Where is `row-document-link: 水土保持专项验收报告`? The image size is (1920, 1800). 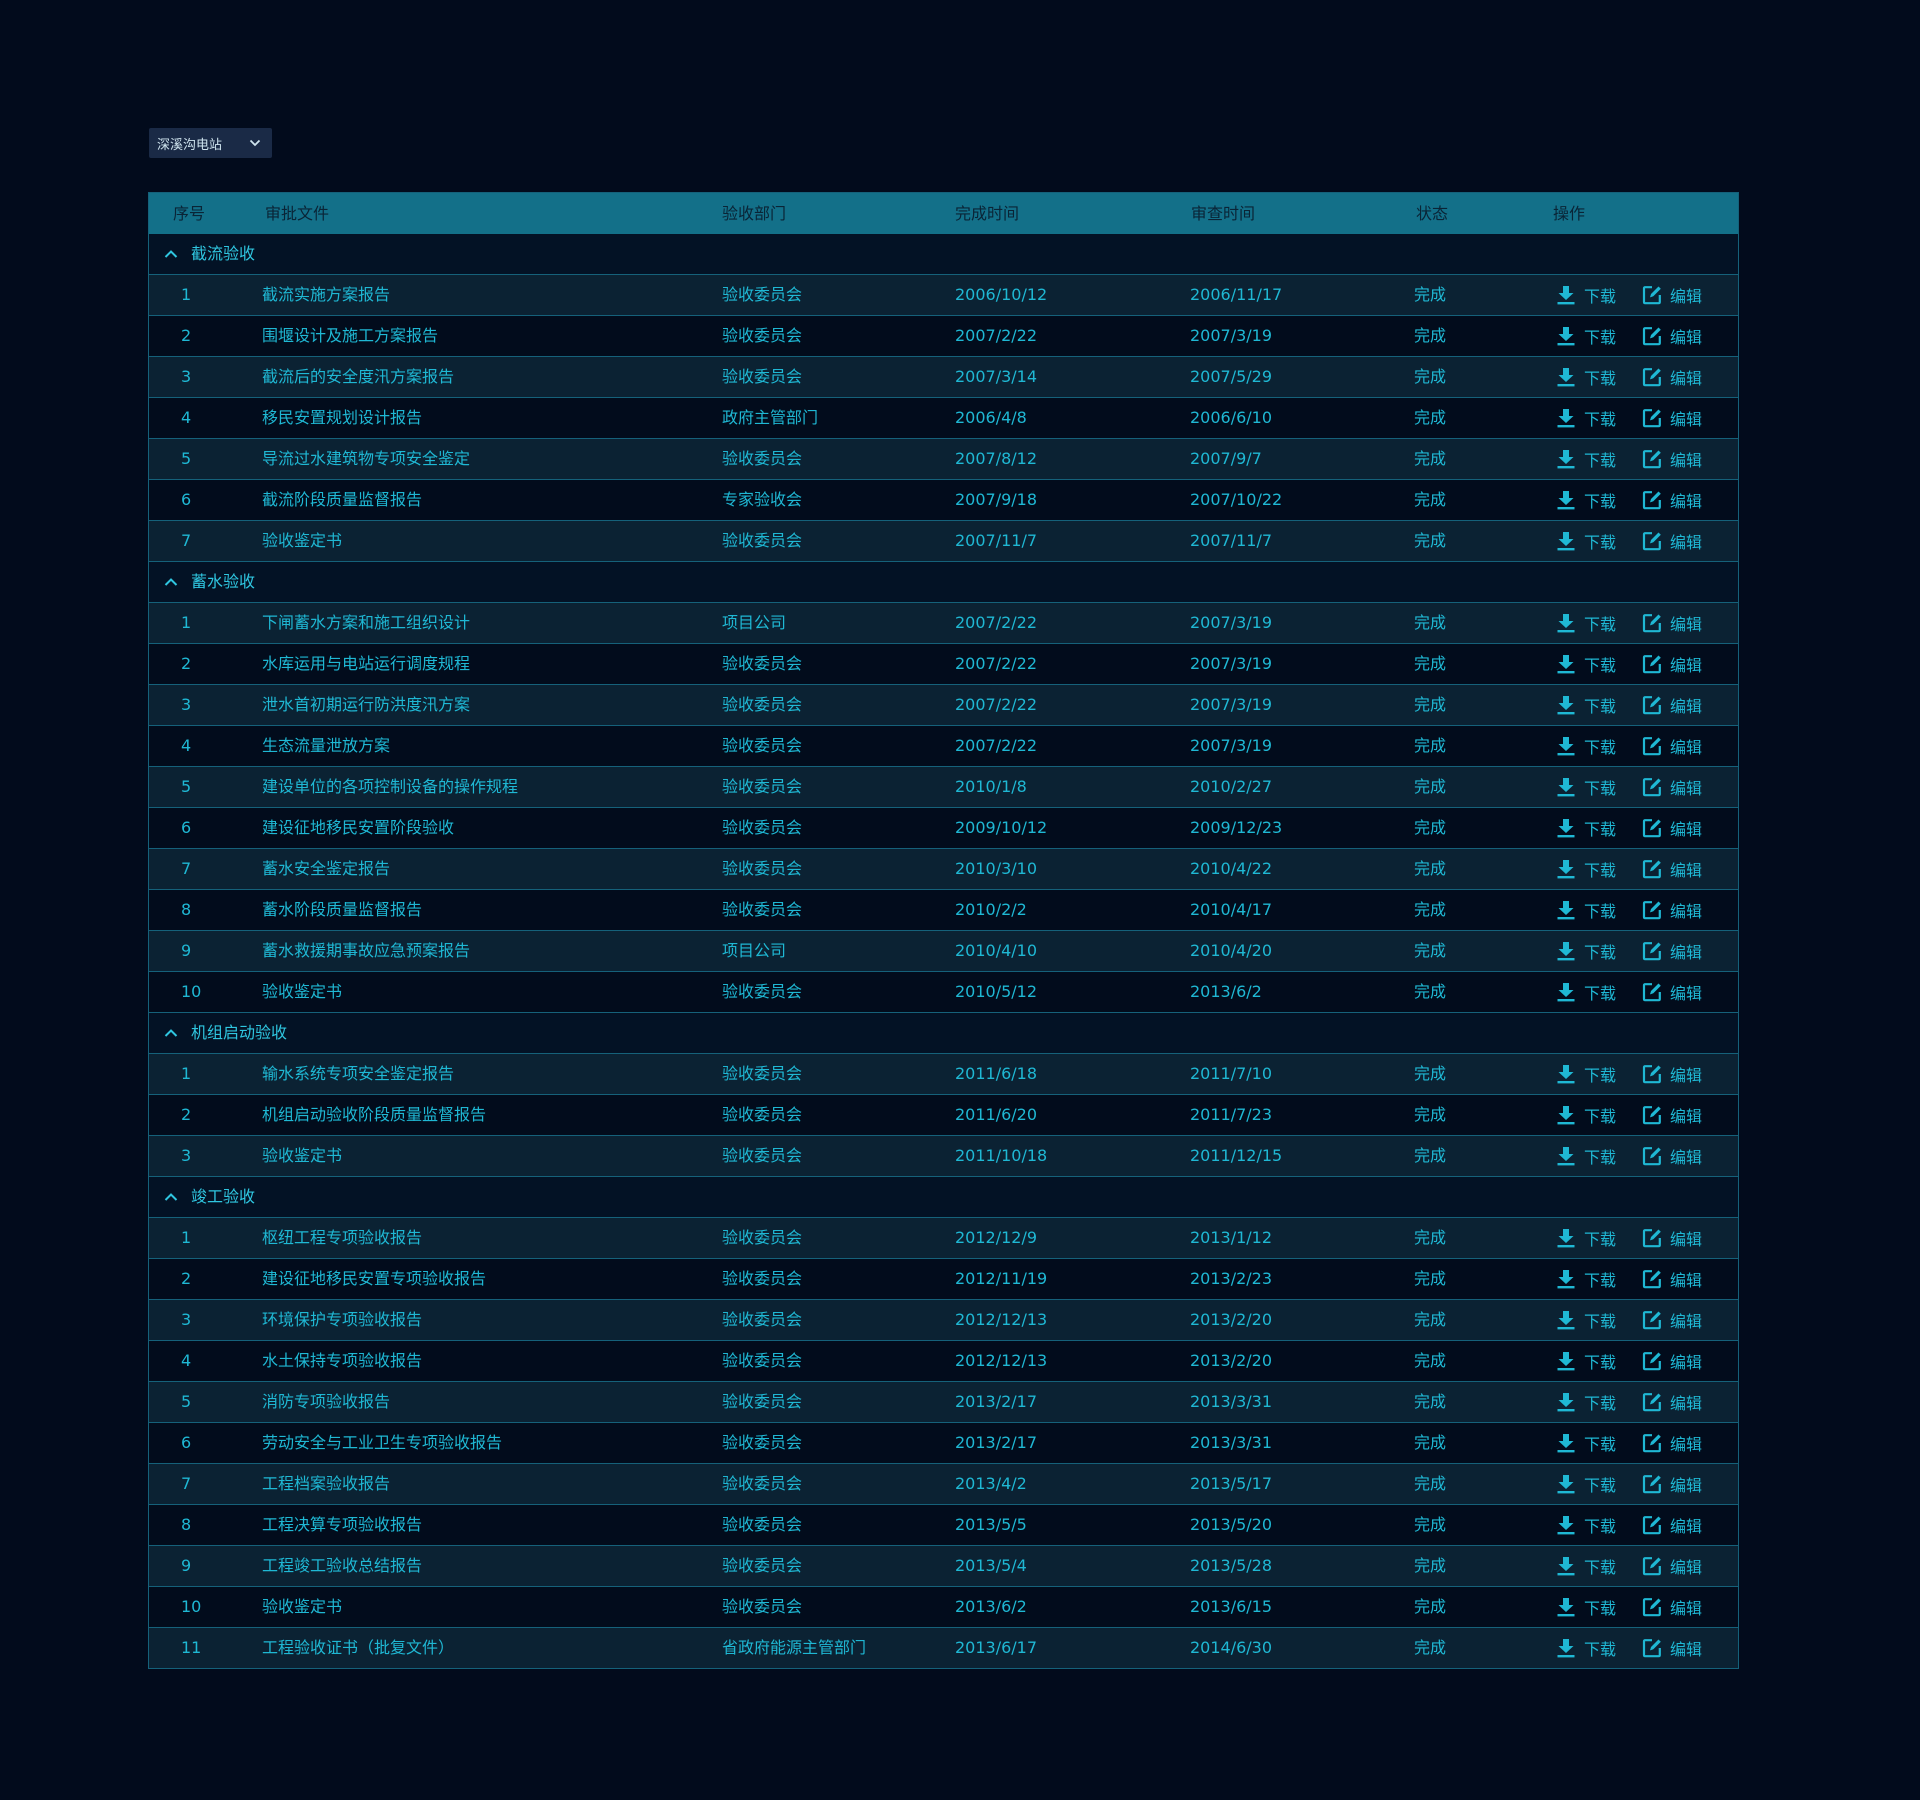 row-document-link: 水土保持专项验收报告 is located at coordinates (342, 1360).